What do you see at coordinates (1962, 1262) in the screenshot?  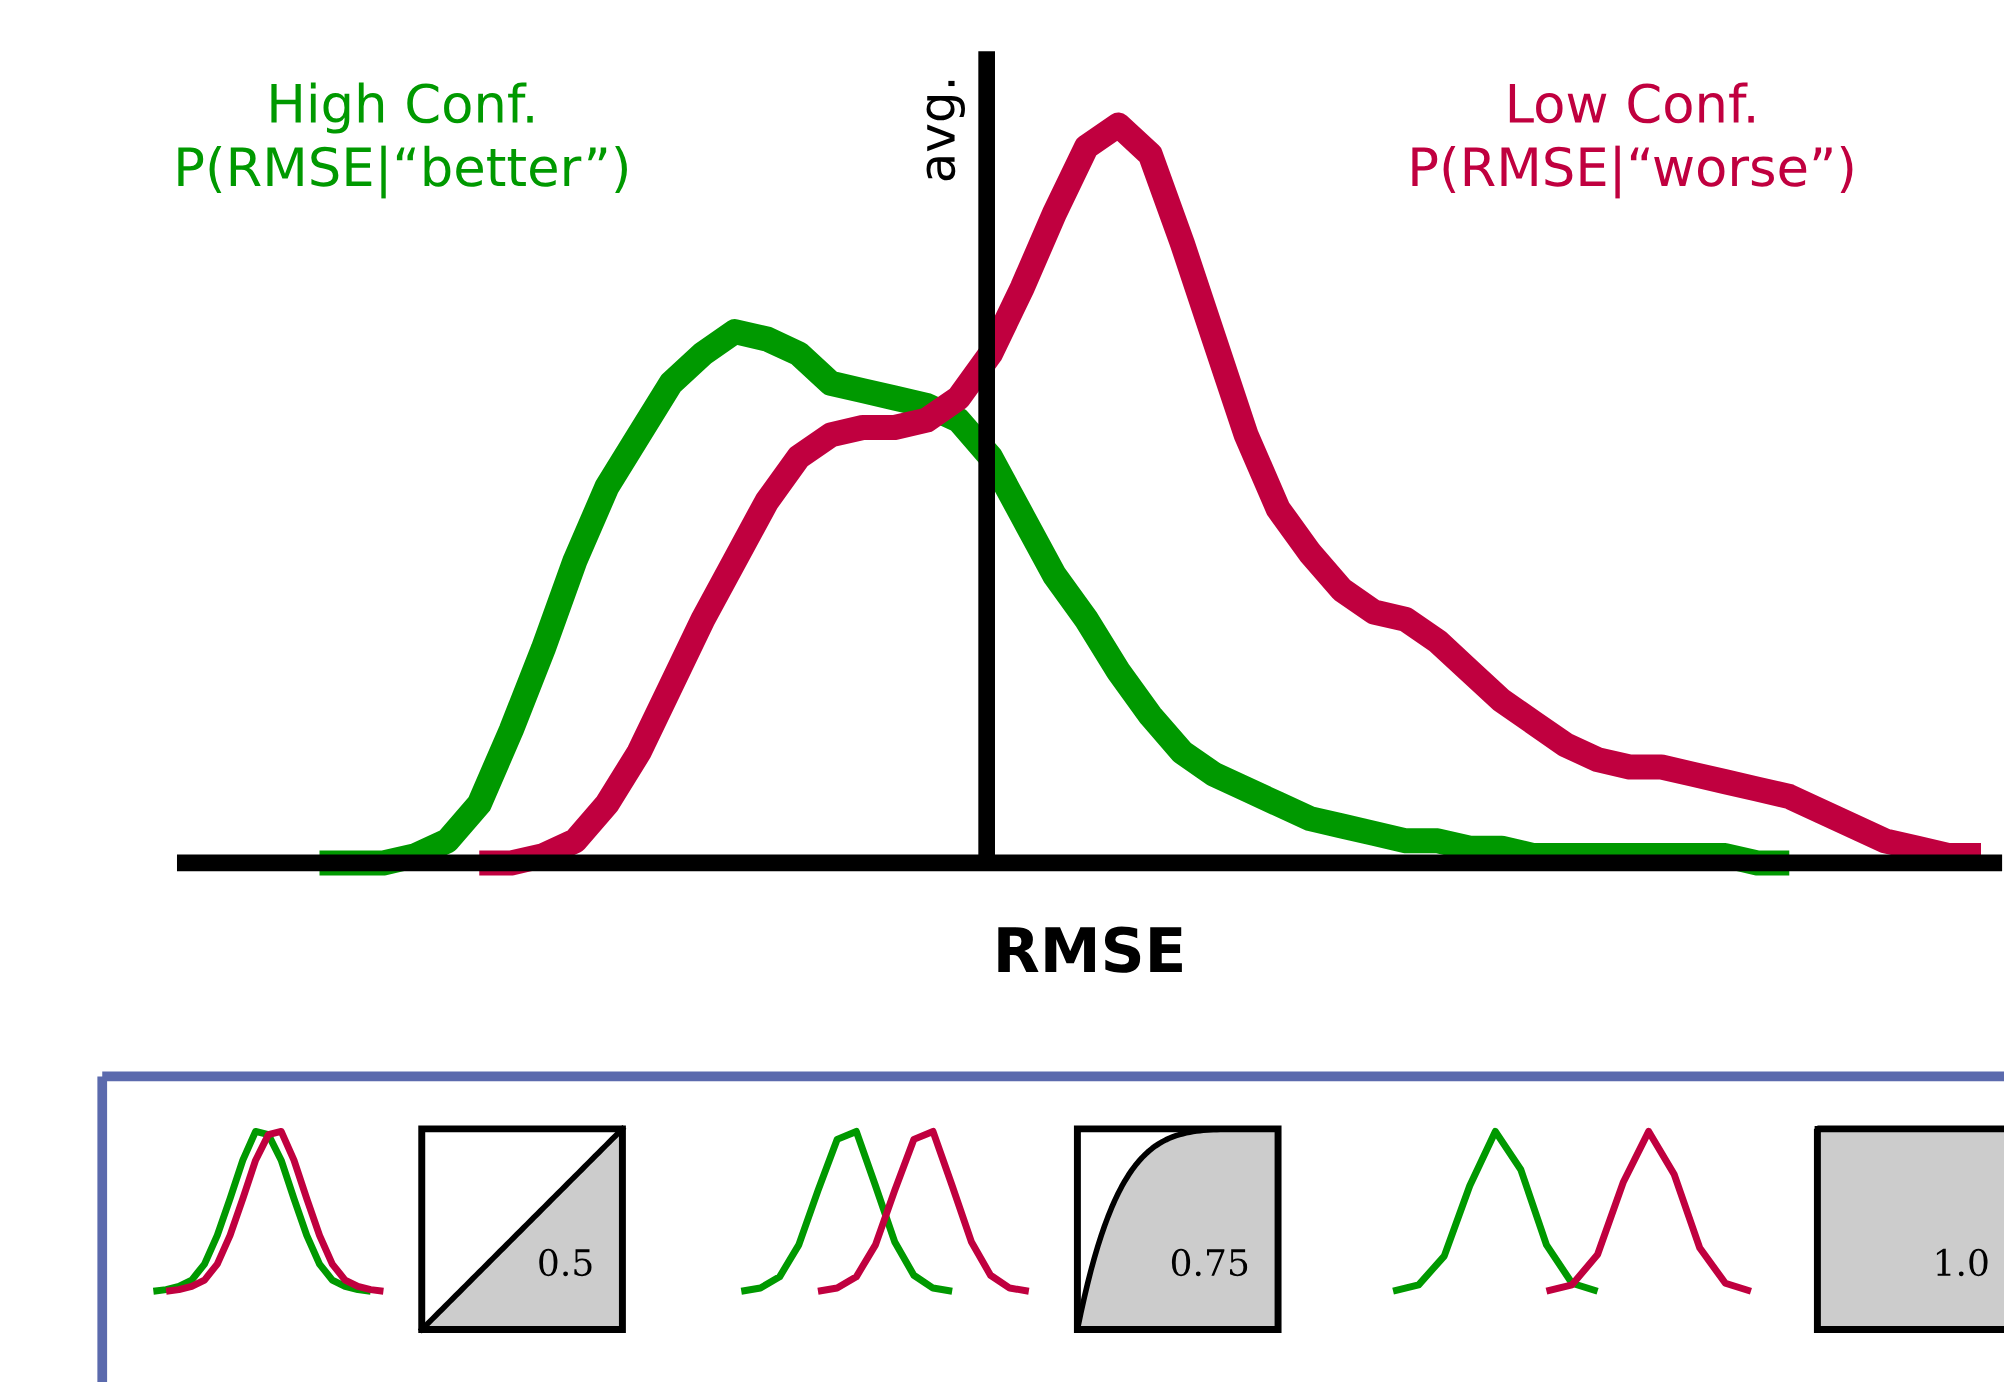 I see `text: 1.0` at bounding box center [1962, 1262].